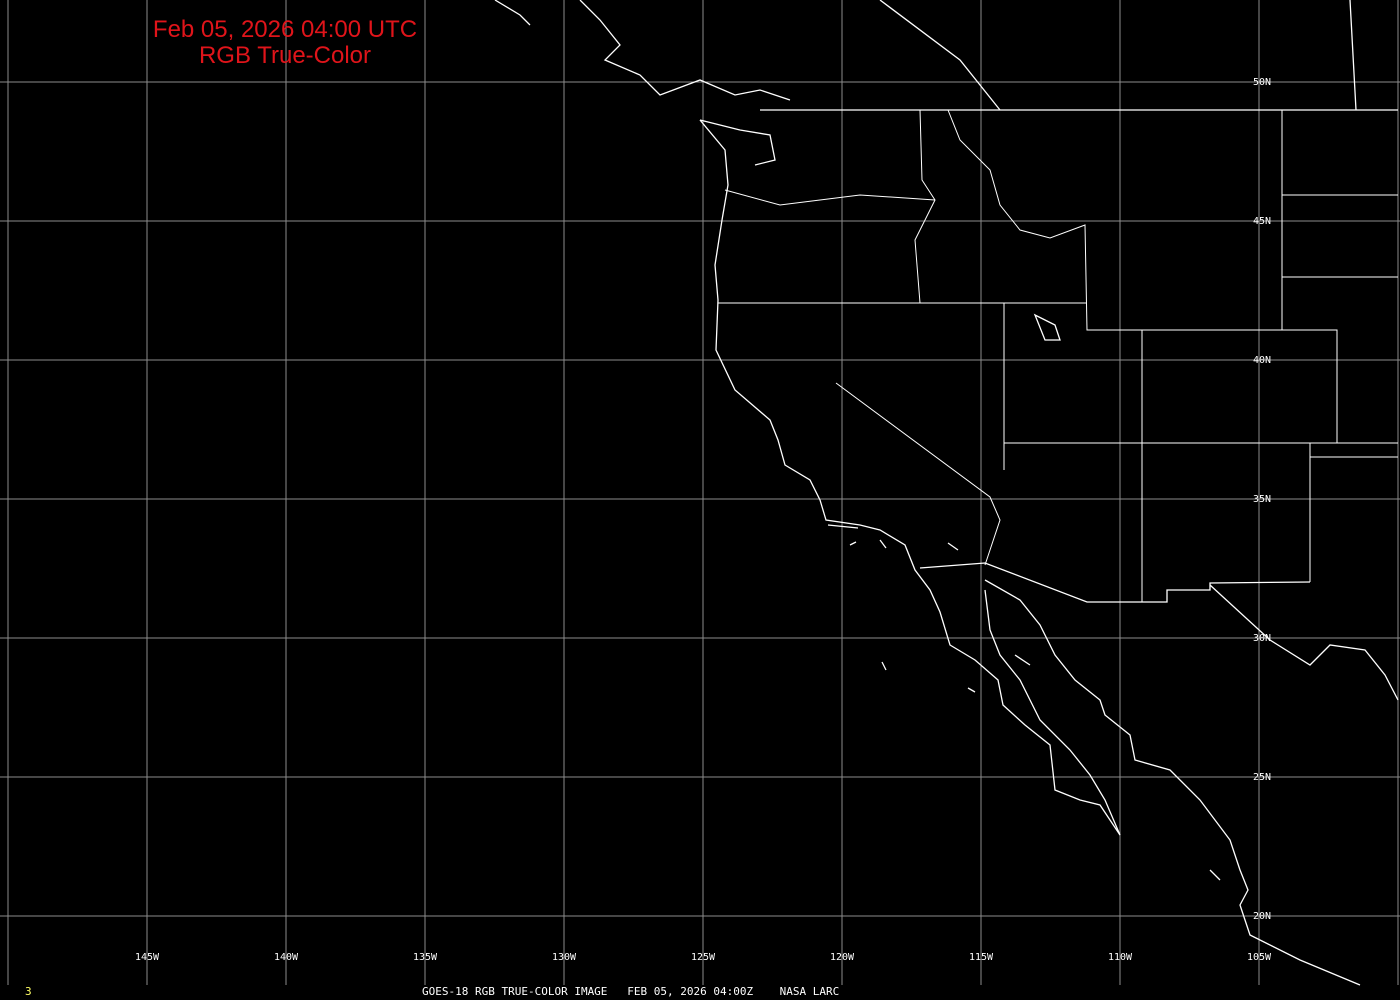 The height and width of the screenshot is (1000, 1400). Describe the element at coordinates (981, 957) in the screenshot. I see `longitude-label: 115W` at that location.